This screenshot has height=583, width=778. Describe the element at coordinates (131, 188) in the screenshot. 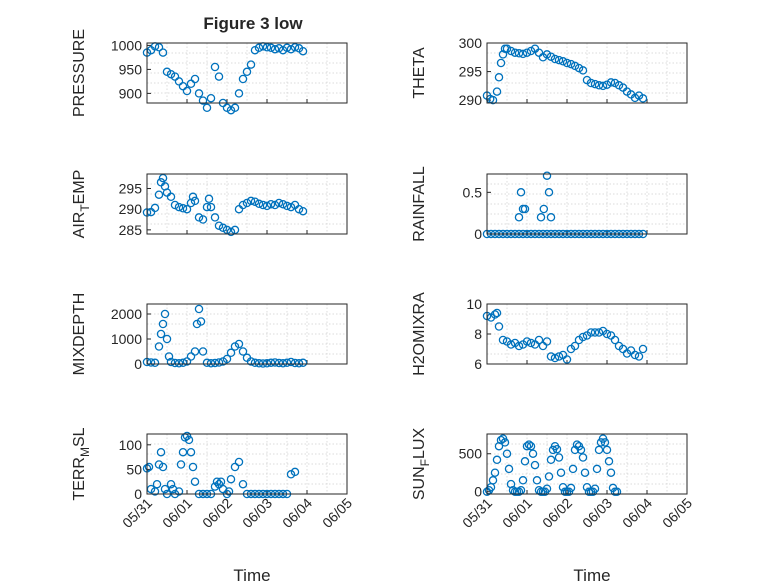

I see `y-tick-label: 295` at that location.